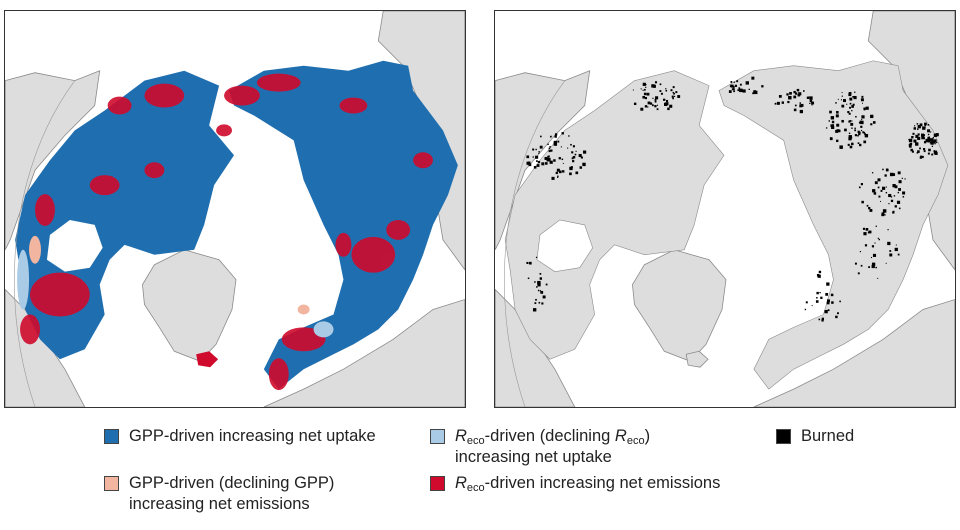 This screenshot has height=530, width=960. Describe the element at coordinates (833, 225) in the screenshot. I see `region-eurasia` at that location.